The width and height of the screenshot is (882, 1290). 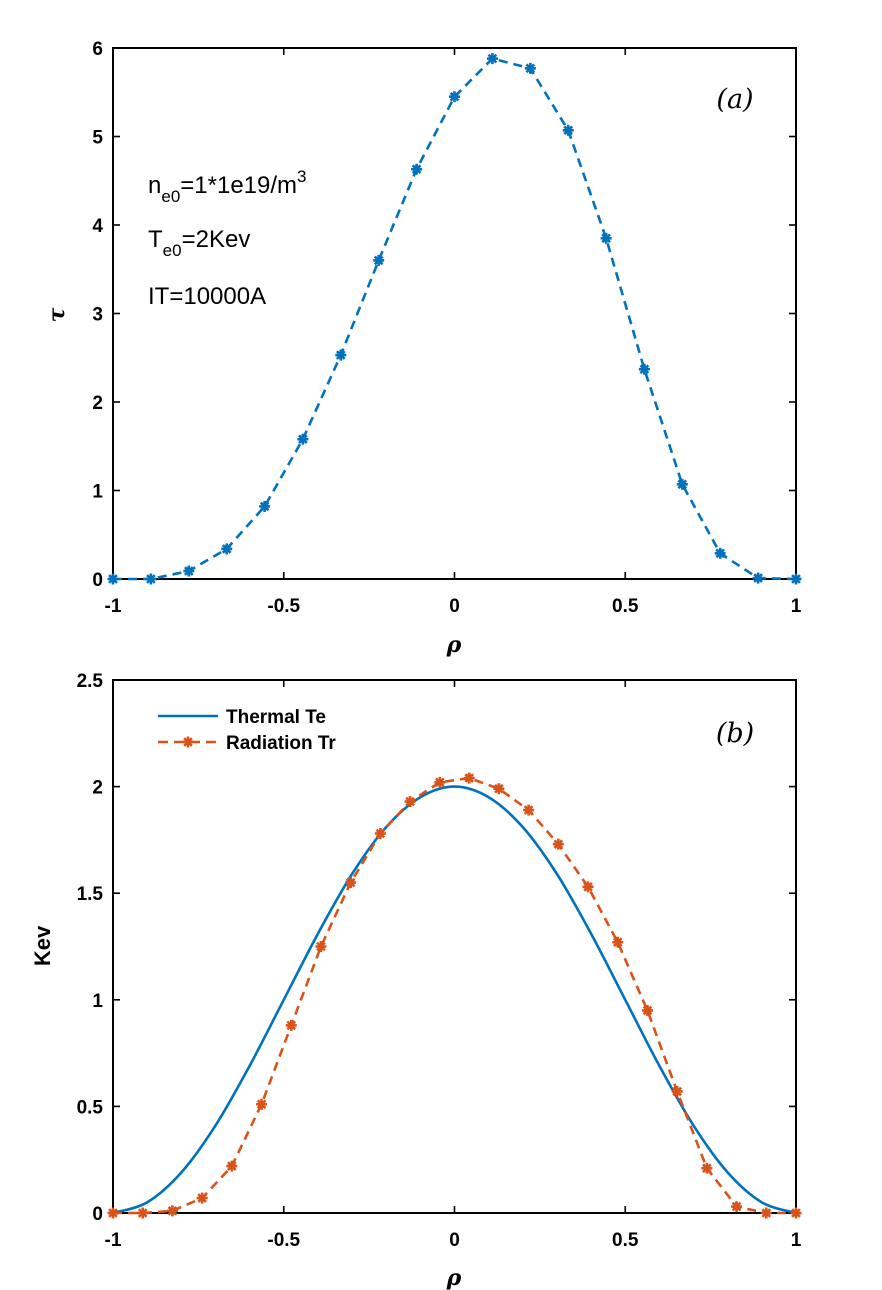 What do you see at coordinates (207, 296) in the screenshot?
I see `annotation-current: IT=10000A` at bounding box center [207, 296].